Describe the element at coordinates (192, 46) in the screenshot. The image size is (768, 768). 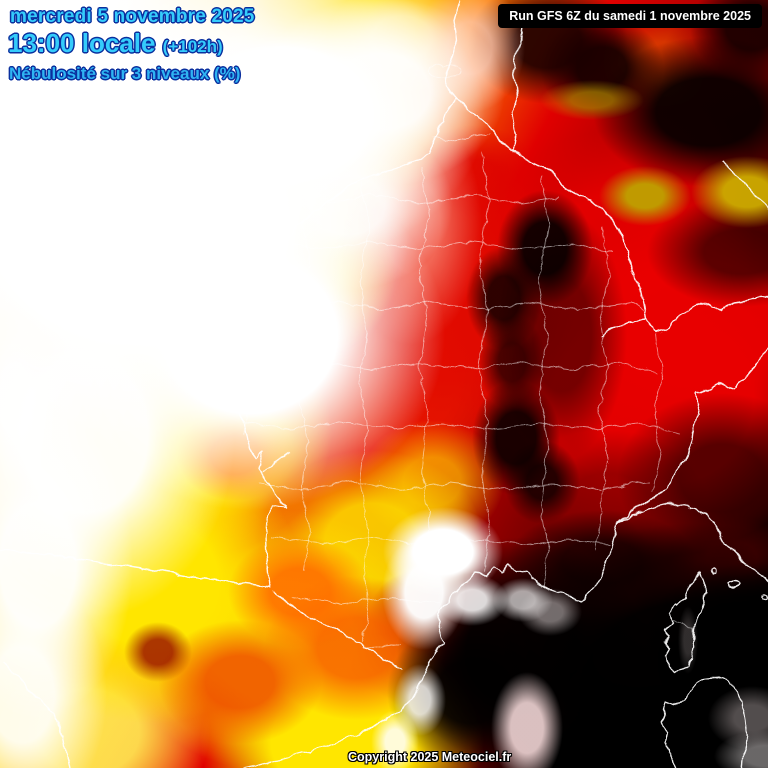
I see `forecast-hour-offset: (+102h)` at that location.